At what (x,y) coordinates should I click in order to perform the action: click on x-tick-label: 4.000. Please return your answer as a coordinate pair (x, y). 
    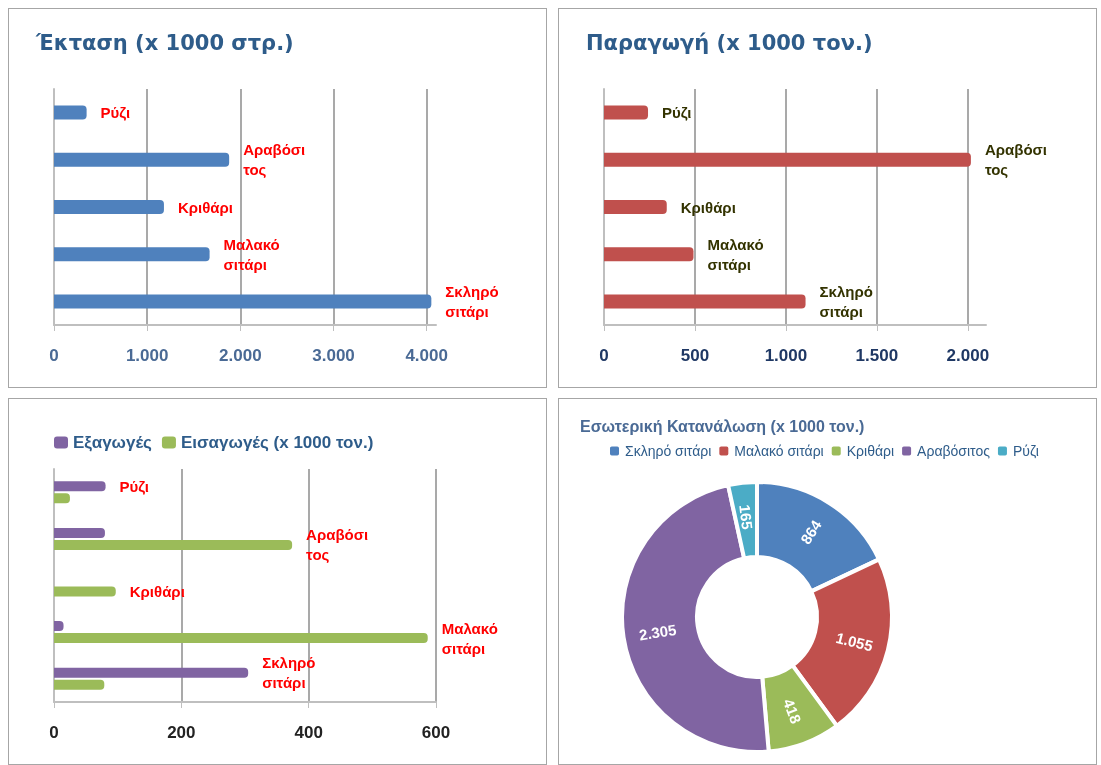
    Looking at the image, I should click on (426, 355).